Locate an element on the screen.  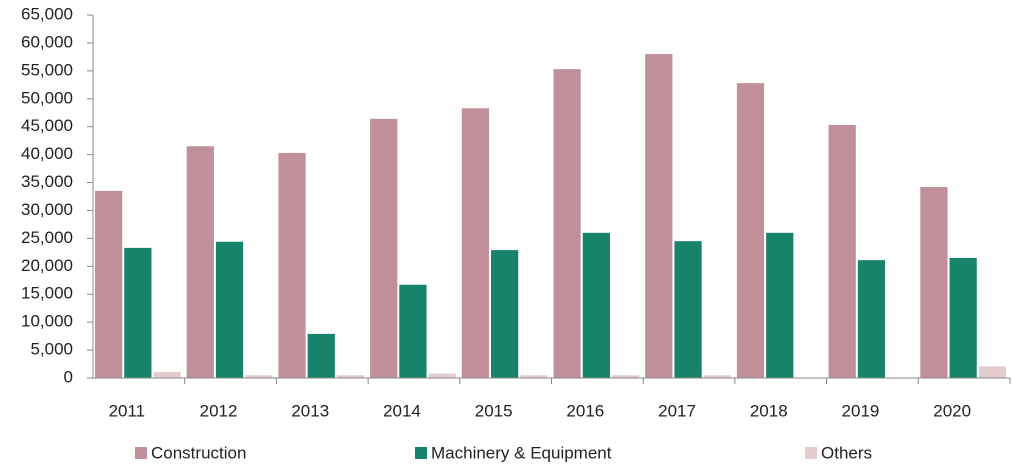
legend-label: Construction is located at coordinates (198, 452).